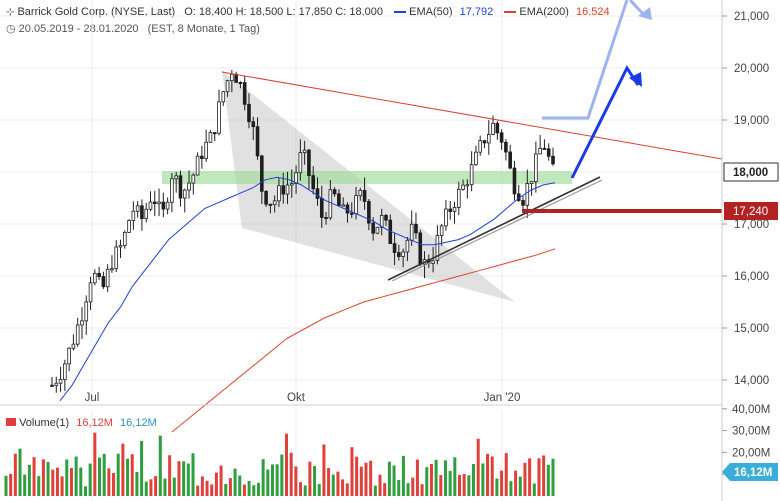  I want to click on forecast-arrowhead-dark, so click(635, 79).